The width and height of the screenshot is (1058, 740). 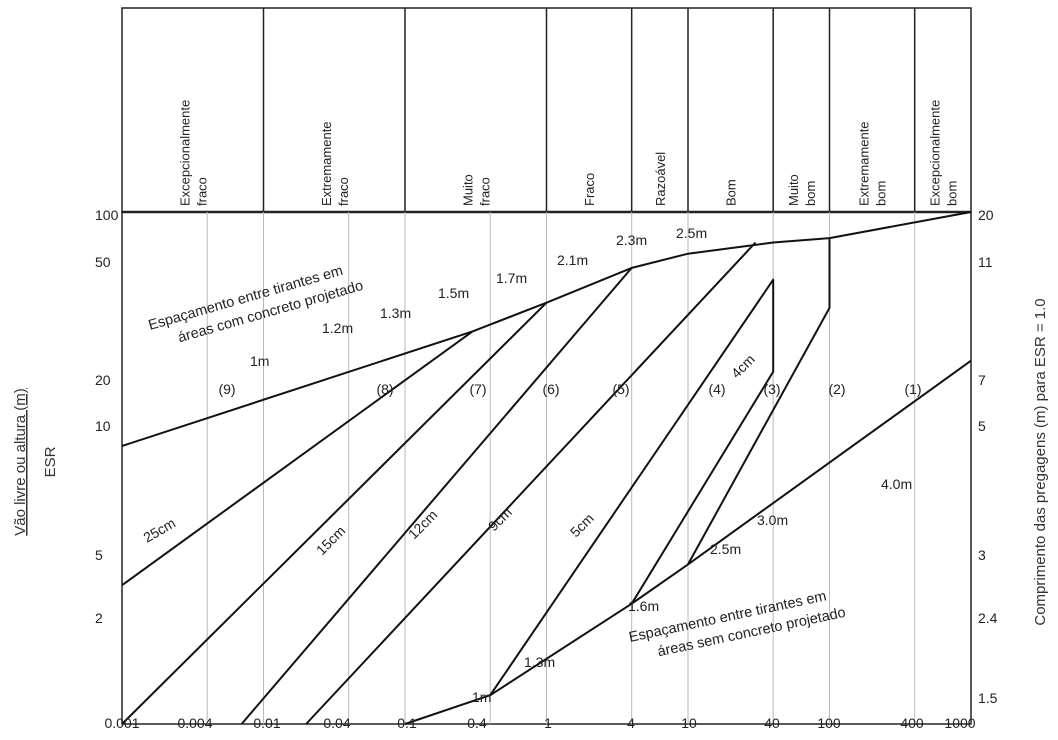 I want to click on x-tick-label: 0.001, so click(x=121, y=723).